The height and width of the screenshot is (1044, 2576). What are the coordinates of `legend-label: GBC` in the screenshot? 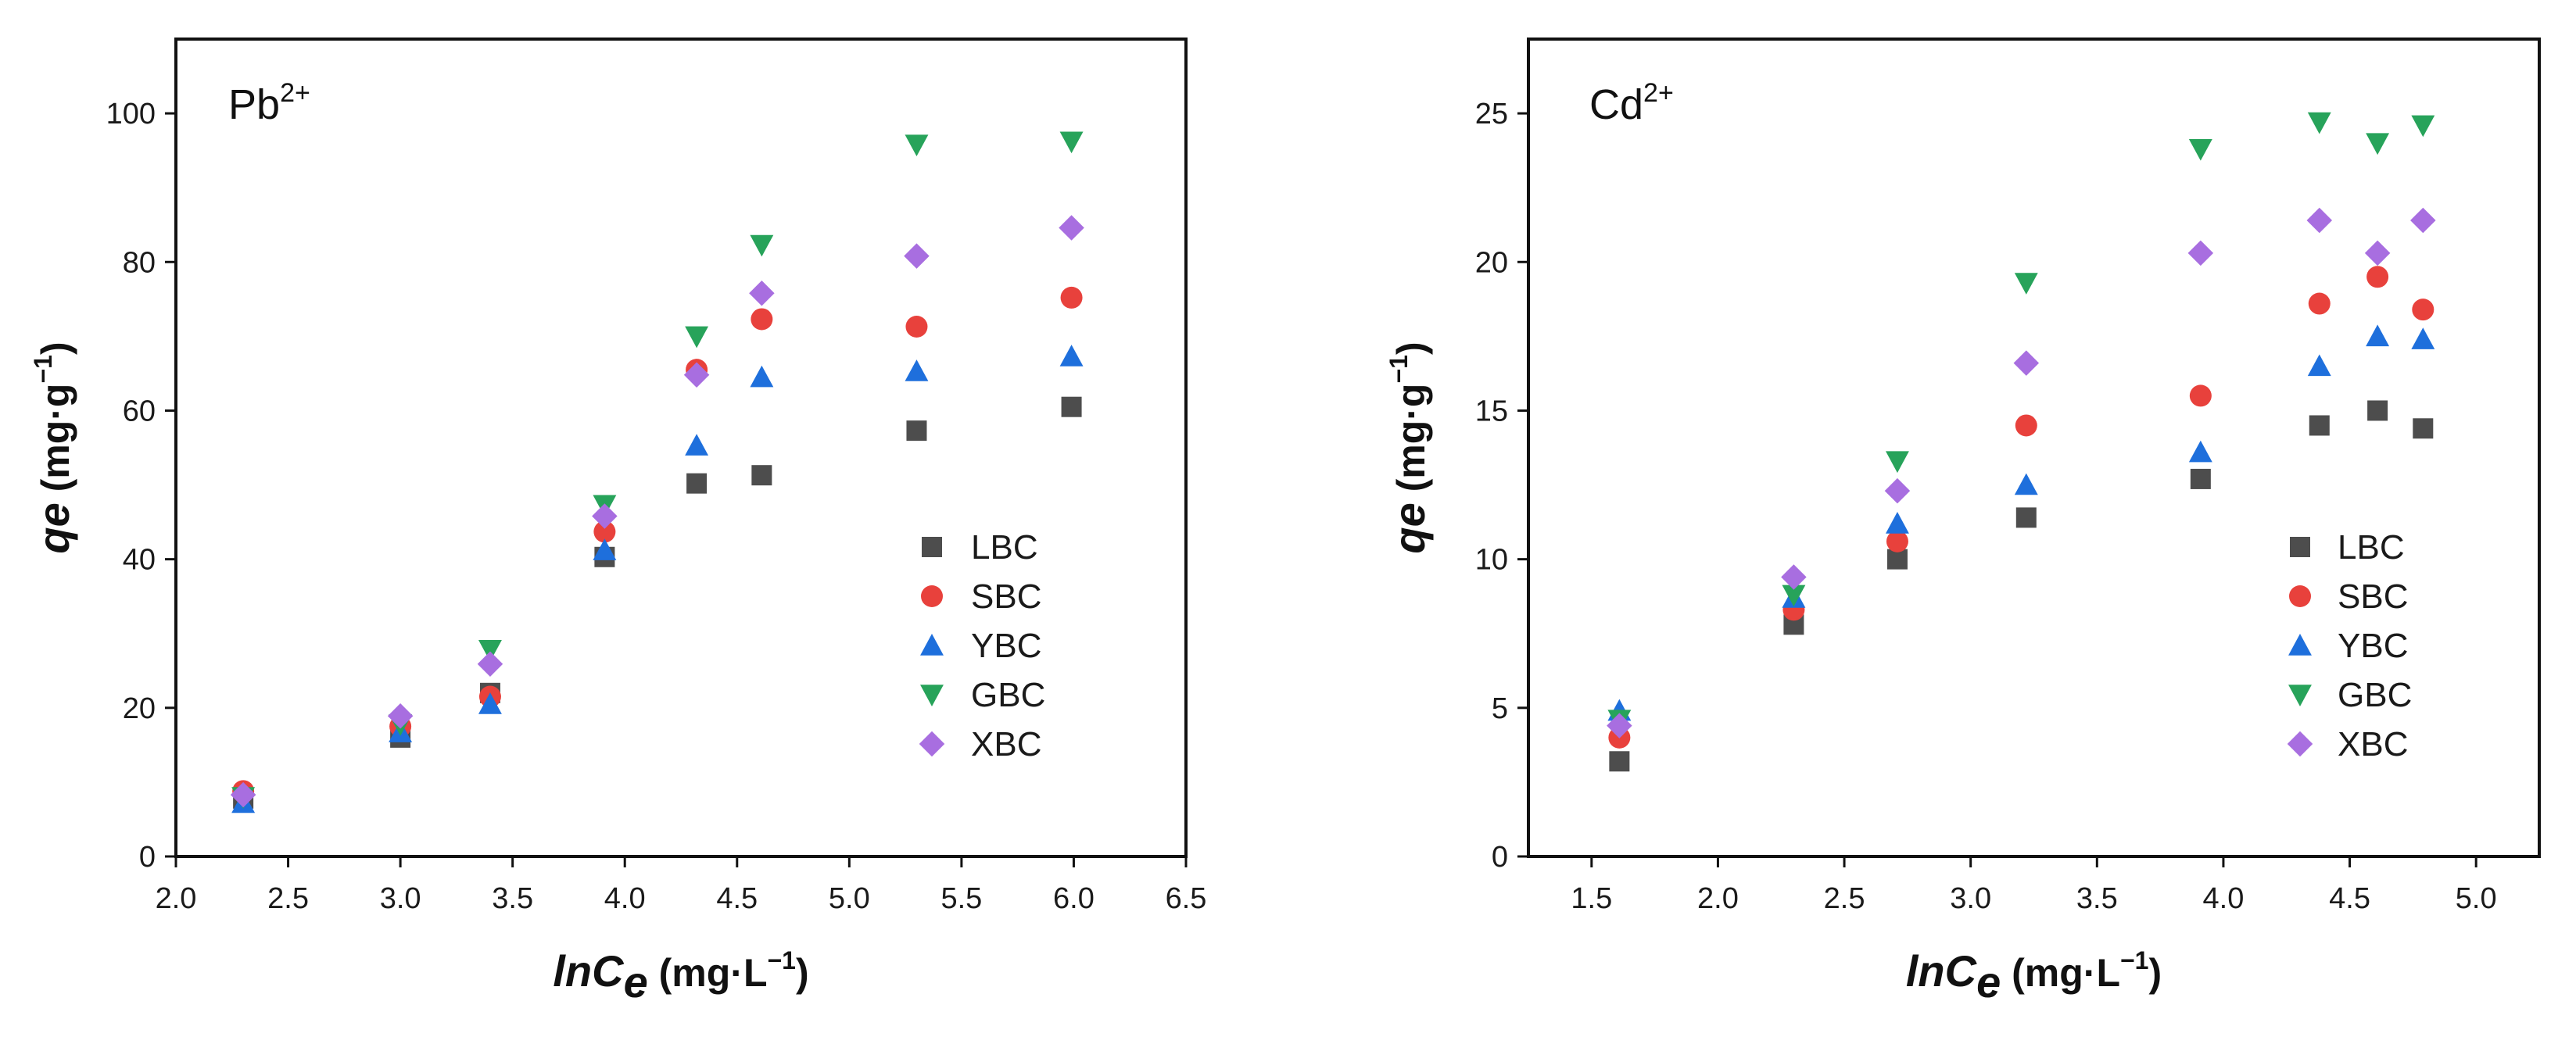 It's located at (1008, 695).